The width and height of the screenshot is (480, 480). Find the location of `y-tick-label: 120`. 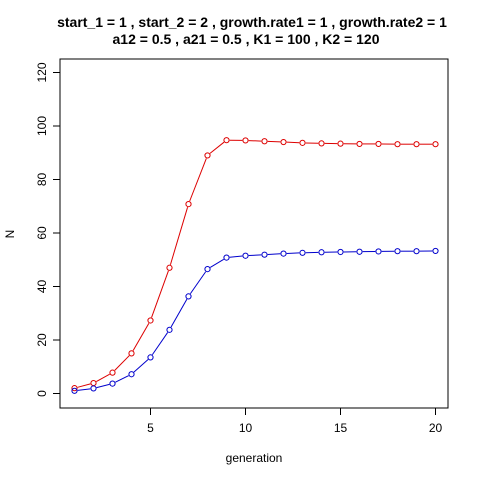

y-tick-label: 120 is located at coordinates (42, 72).